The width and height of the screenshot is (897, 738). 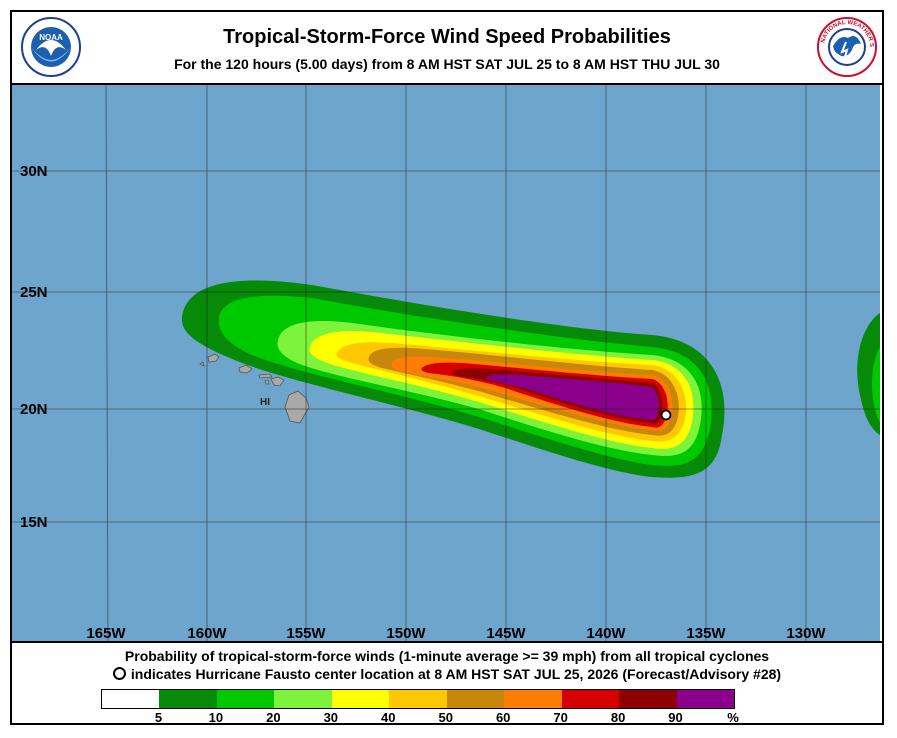 What do you see at coordinates (213, 358) in the screenshot?
I see `island-kauai` at bounding box center [213, 358].